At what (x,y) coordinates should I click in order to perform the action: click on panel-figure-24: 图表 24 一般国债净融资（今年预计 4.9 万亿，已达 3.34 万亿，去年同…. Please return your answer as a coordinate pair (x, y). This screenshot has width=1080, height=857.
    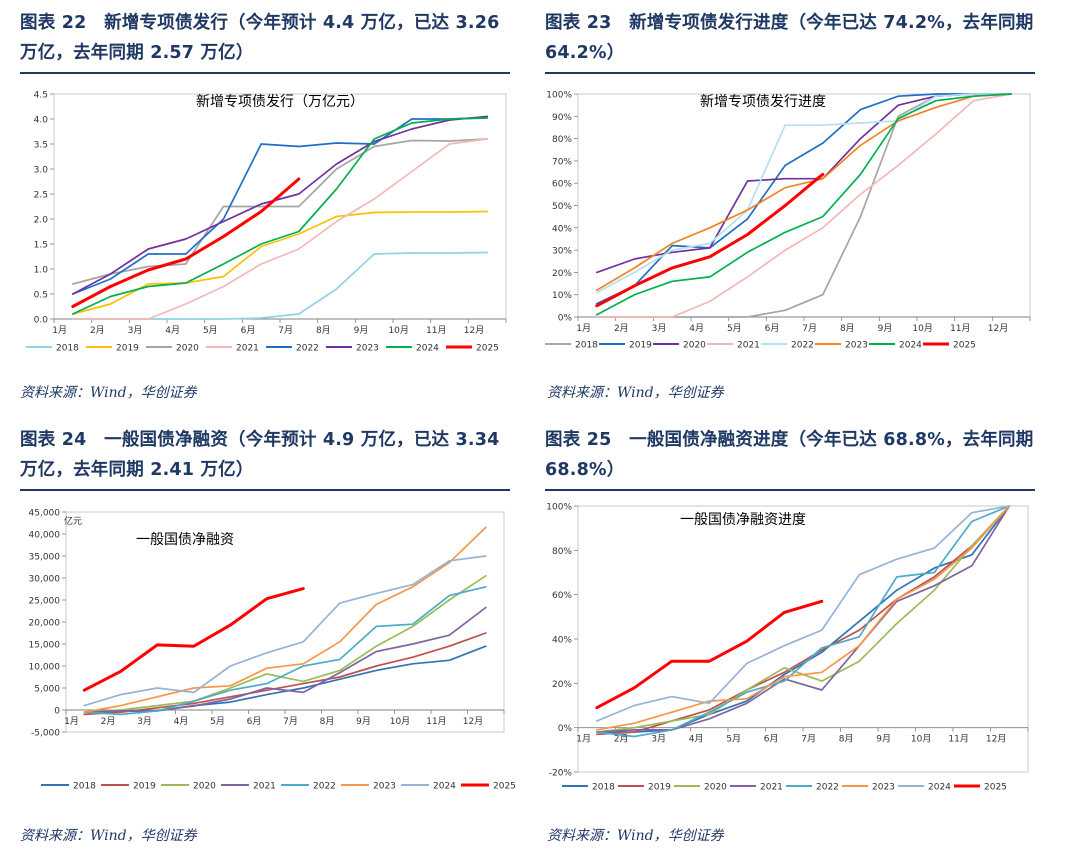
    Looking at the image, I should click on (265, 458).